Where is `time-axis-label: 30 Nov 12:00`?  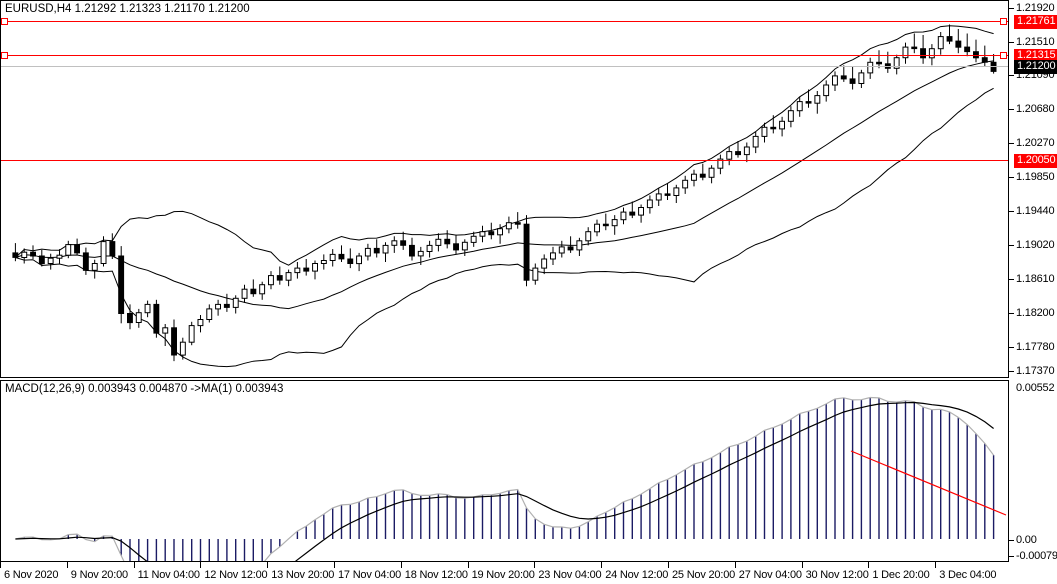
time-axis-label: 30 Nov 12:00 is located at coordinates (837, 575).